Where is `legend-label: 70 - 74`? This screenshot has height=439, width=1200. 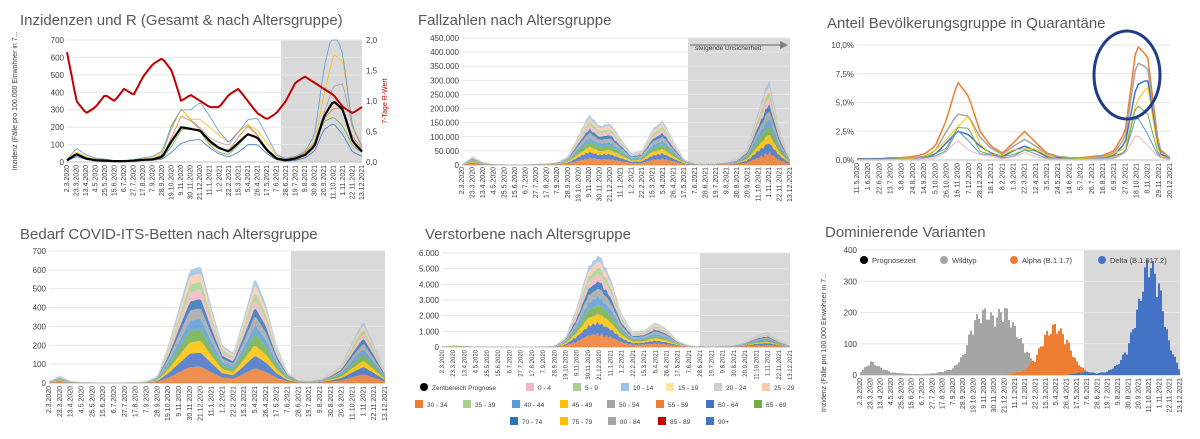
legend-label: 70 - 74 is located at coordinates (532, 422).